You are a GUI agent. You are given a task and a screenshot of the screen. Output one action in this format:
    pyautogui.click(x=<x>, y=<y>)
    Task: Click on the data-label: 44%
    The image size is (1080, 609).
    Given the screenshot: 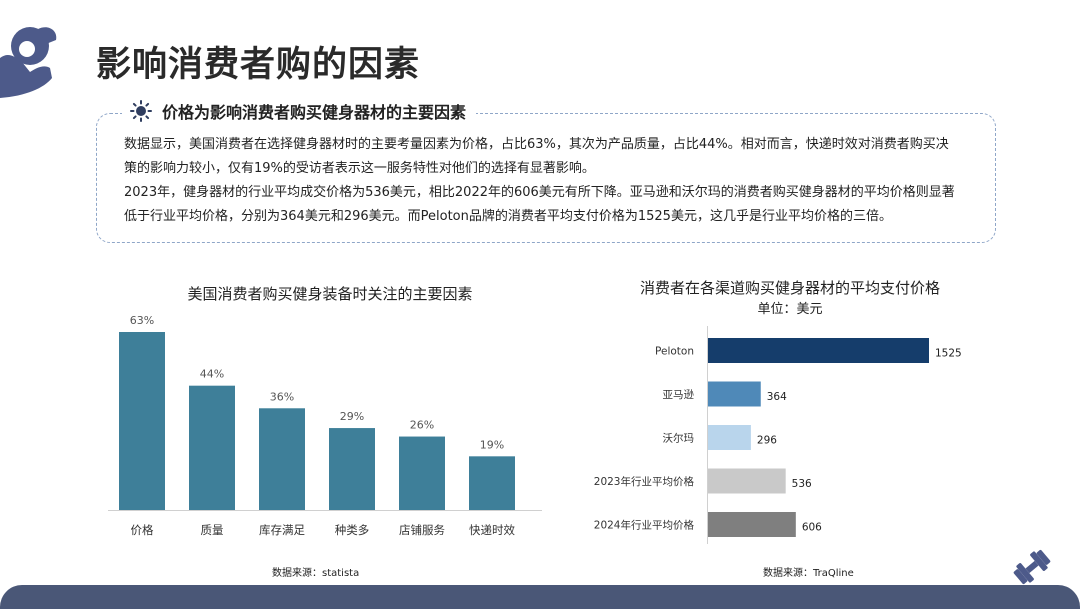 What is the action you would take?
    pyautogui.click(x=212, y=374)
    